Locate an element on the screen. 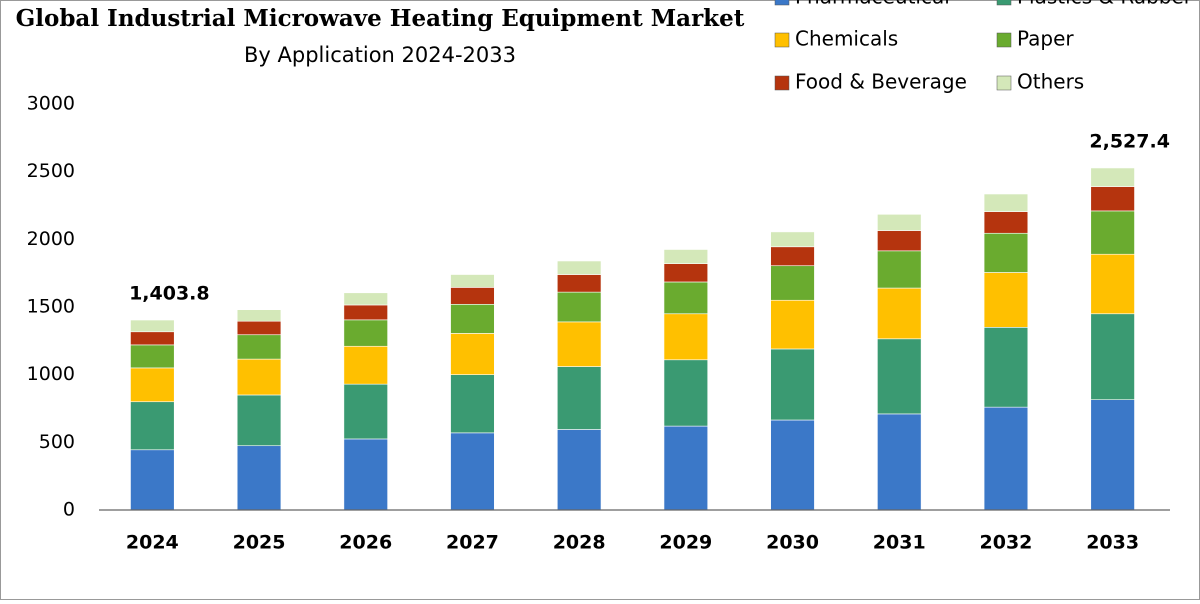 This screenshot has width=1200, height=604. legend-label: Food & Beverage is located at coordinates (881, 82).